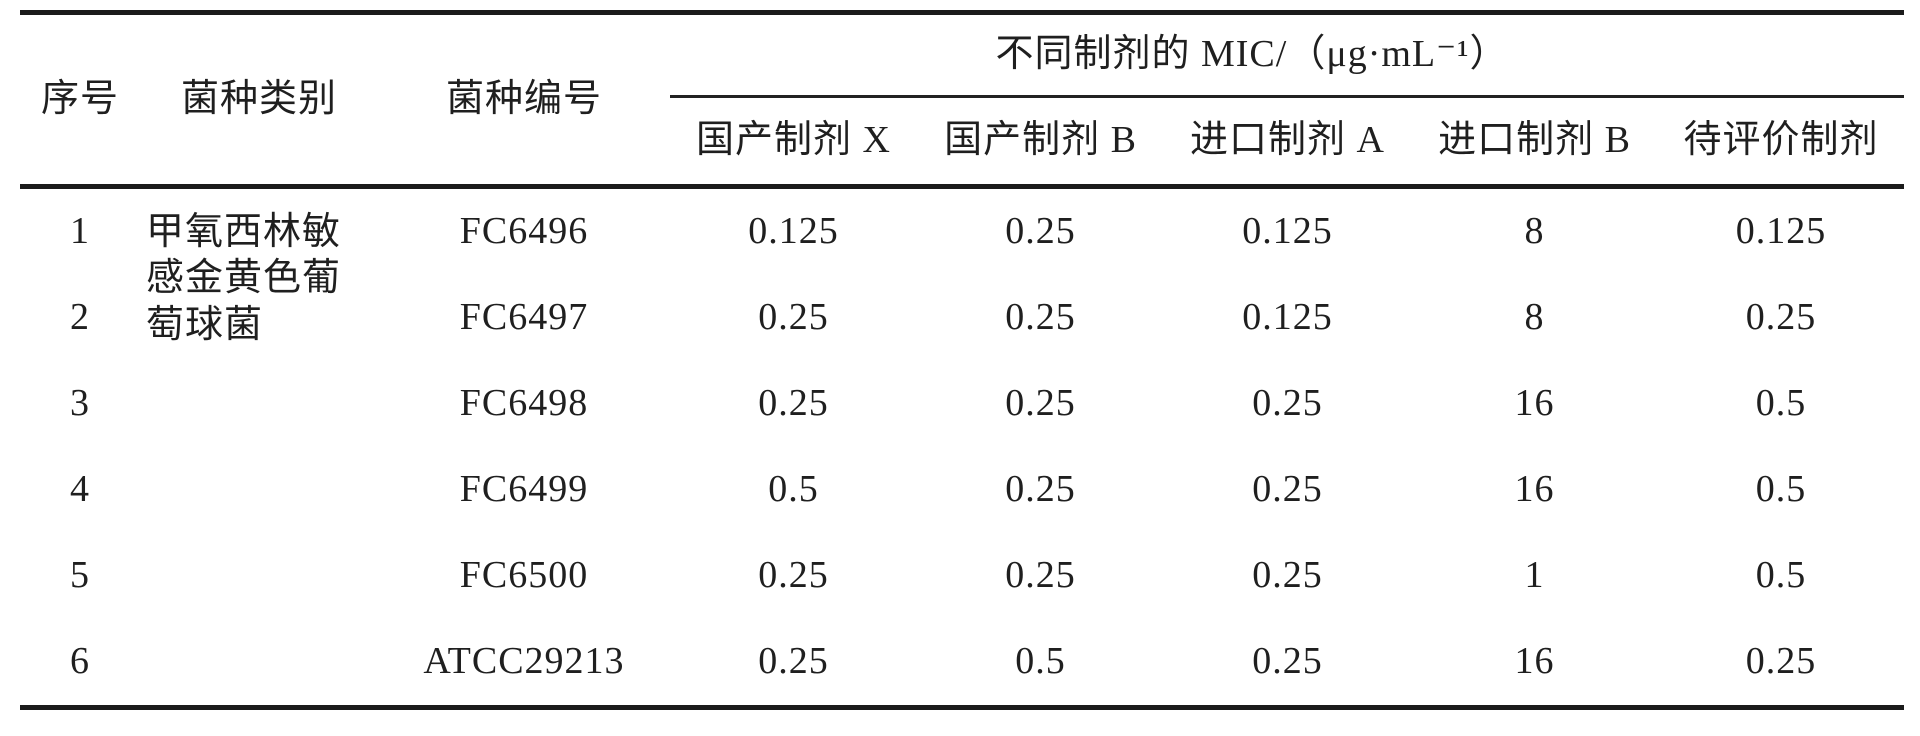 This screenshot has height=736, width=1920. I want to click on strain-category-cell: 甲氧西林敏感金黄色葡萄球菌, so click(244, 278).